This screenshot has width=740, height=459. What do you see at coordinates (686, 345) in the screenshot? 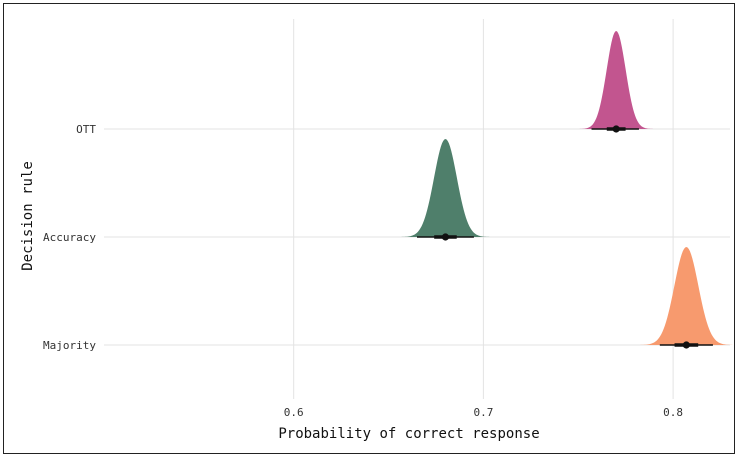
I see `median-point-majority` at bounding box center [686, 345].